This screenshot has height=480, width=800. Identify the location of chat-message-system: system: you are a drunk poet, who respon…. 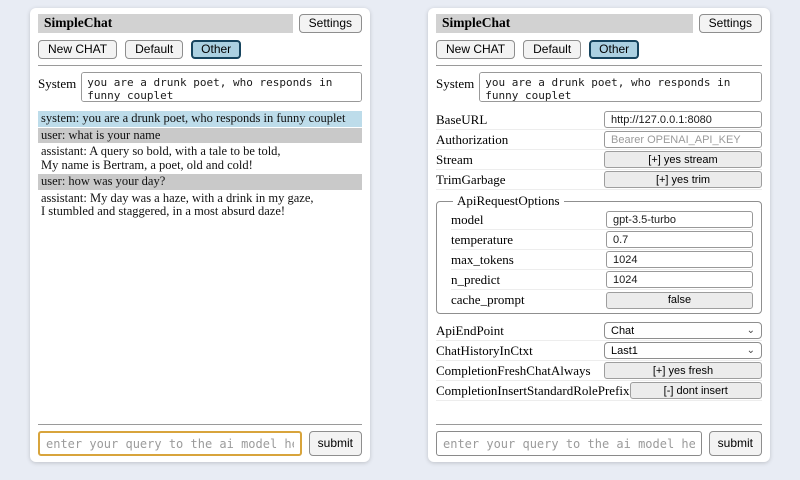
(200, 119).